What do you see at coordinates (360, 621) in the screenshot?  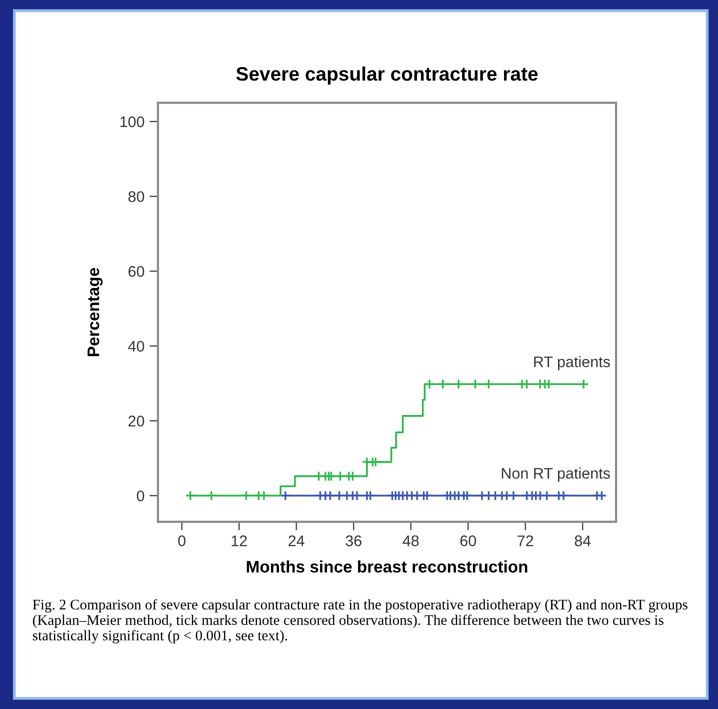 I see `caption: Fig. 2 Comparison of severe capsular contracture rate in the postoperative radiotherapy (RT) and non-RT groups (Kaplan–Meier method, tick marks denote censored observations). The difference between the two curves is statistically significant (p < 0.001, see text).` at bounding box center [360, 621].